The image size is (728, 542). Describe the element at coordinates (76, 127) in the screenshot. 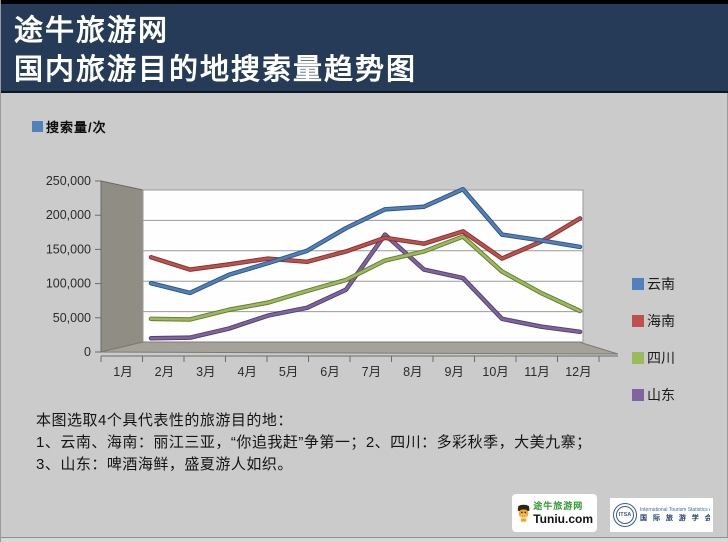

I see `unit-legend-label: 搜索量/次` at that location.